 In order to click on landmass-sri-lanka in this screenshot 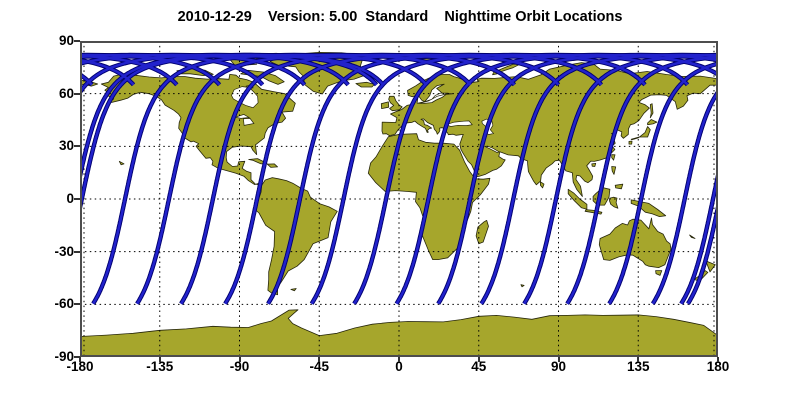, I will do `click(542, 185)`.